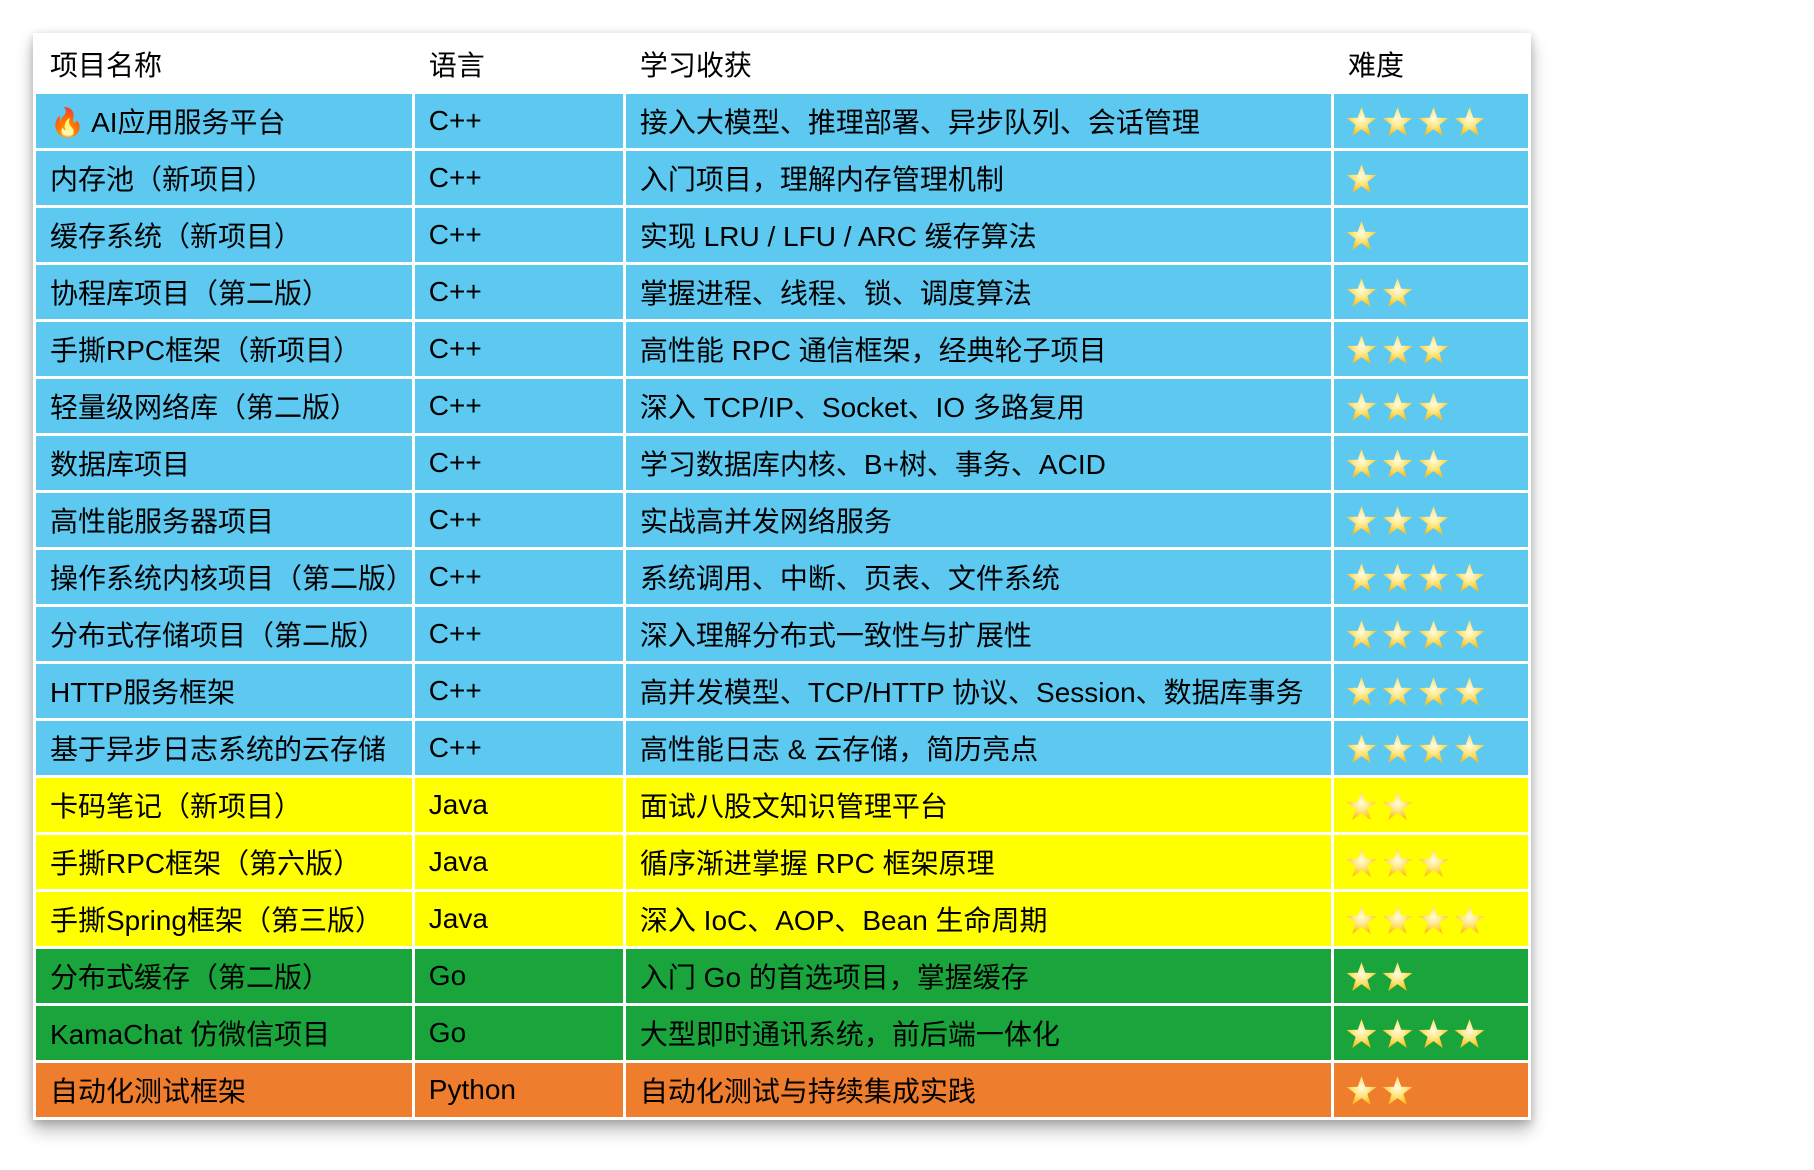 This screenshot has height=1170, width=1814. I want to click on table-row: 分布式存储项目（第二版） C++ 深入理解分布式一致性与扩展性, so click(782, 634).